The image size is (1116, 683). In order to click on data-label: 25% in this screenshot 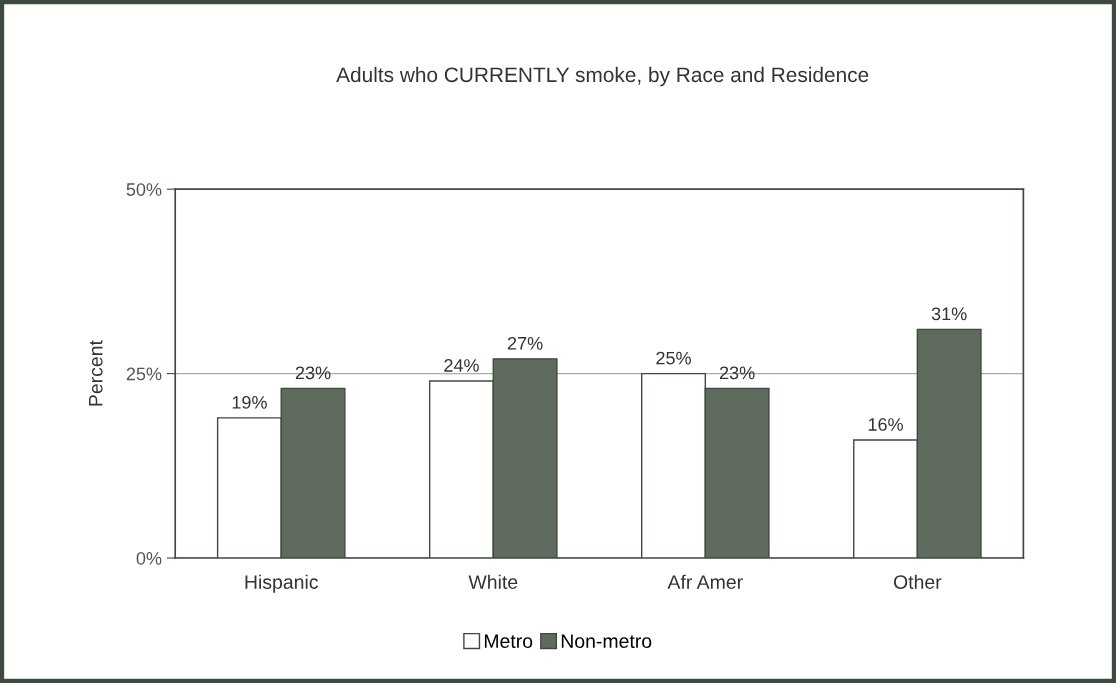, I will do `click(673, 358)`.